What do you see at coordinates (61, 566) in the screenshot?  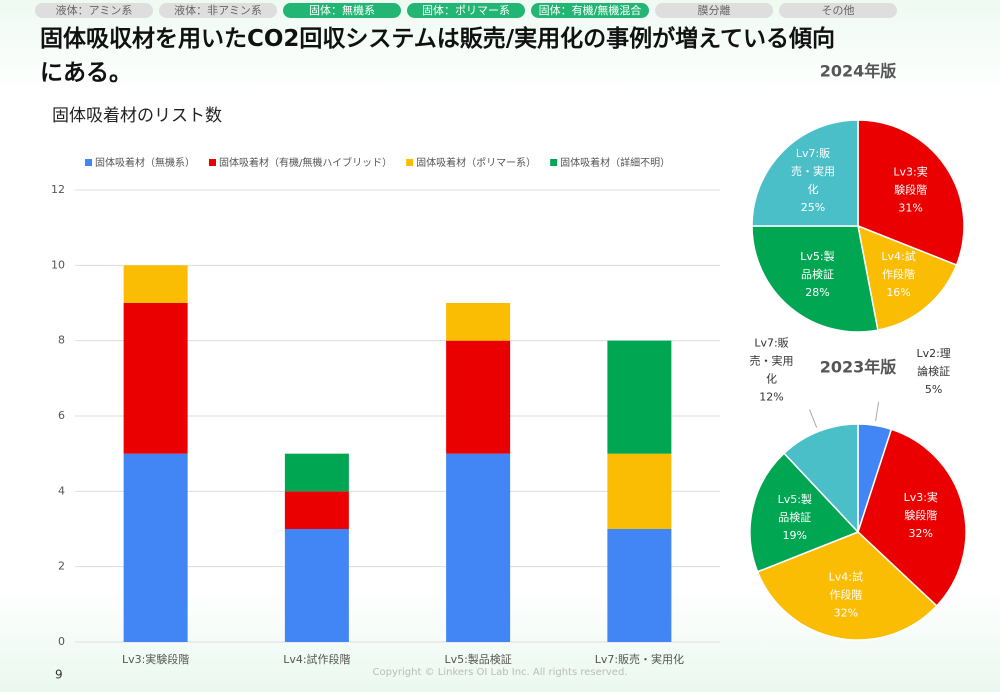 I see `y-tick-label: 2` at bounding box center [61, 566].